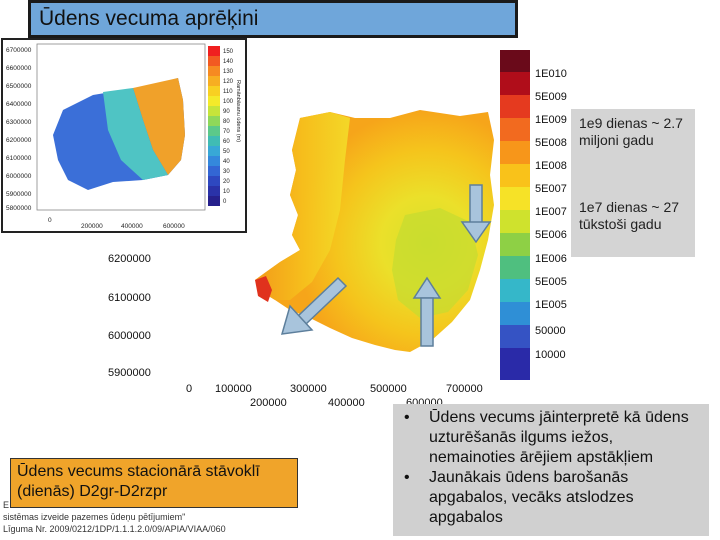 The width and height of the screenshot is (720, 540). I want to click on callout-1e9: 1e9 dienas ~ 2.7 miljoni gadu, so click(633, 151).